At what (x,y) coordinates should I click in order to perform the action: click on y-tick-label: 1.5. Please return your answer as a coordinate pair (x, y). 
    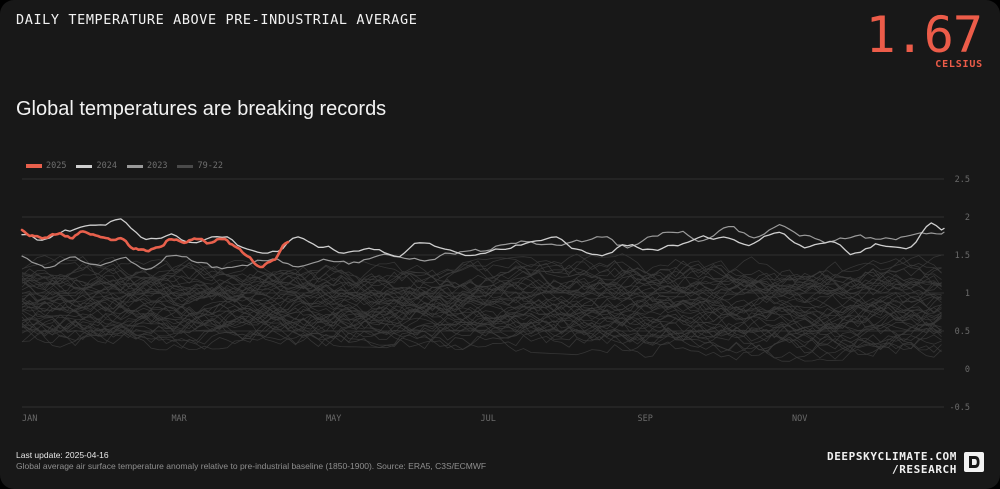
    Looking at the image, I should click on (962, 256).